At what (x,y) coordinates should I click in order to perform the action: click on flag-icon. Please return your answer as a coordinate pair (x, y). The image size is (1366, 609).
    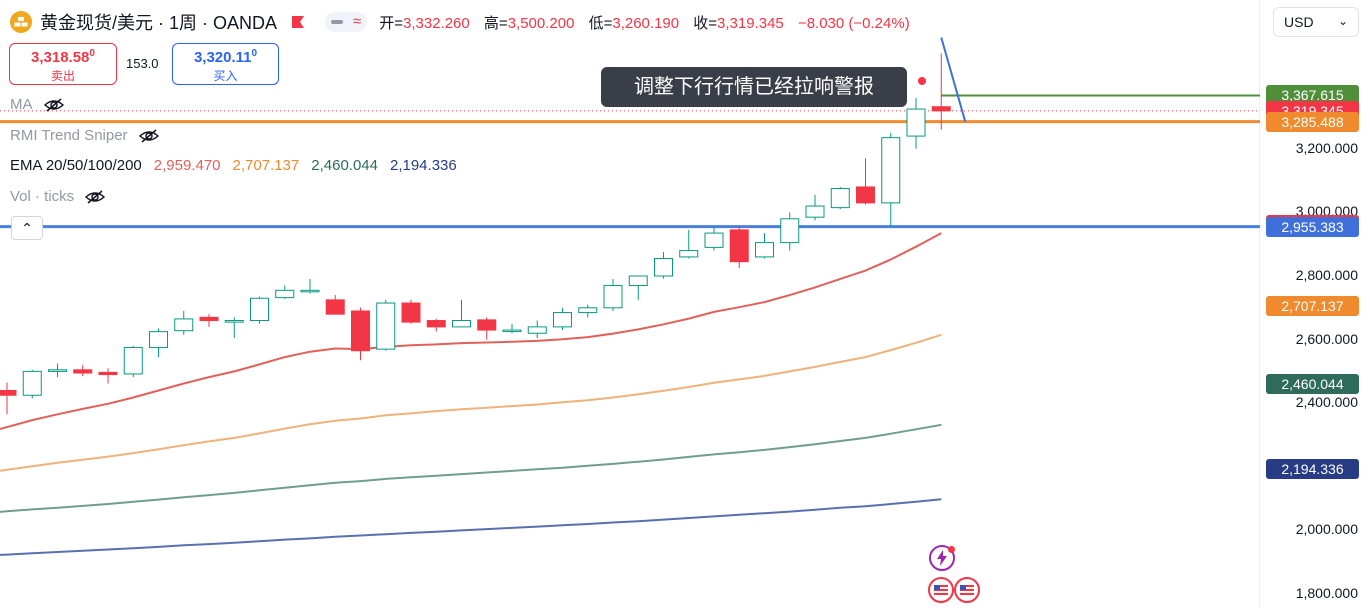
    Looking at the image, I should click on (298, 22).